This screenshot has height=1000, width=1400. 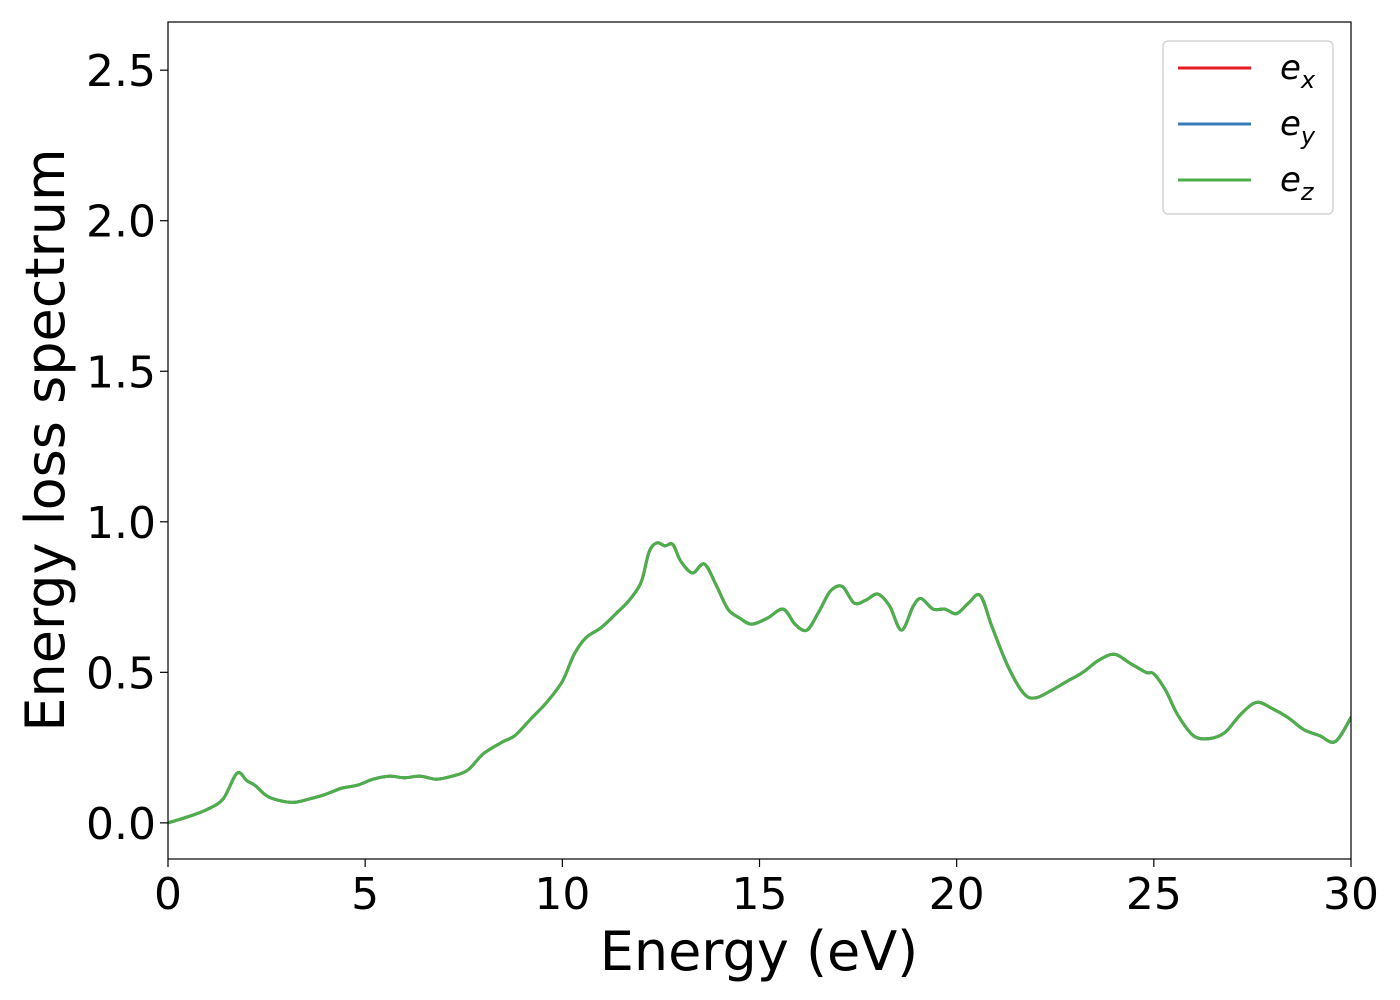 What do you see at coordinates (957, 894) in the screenshot?
I see `x-tick-label: 20` at bounding box center [957, 894].